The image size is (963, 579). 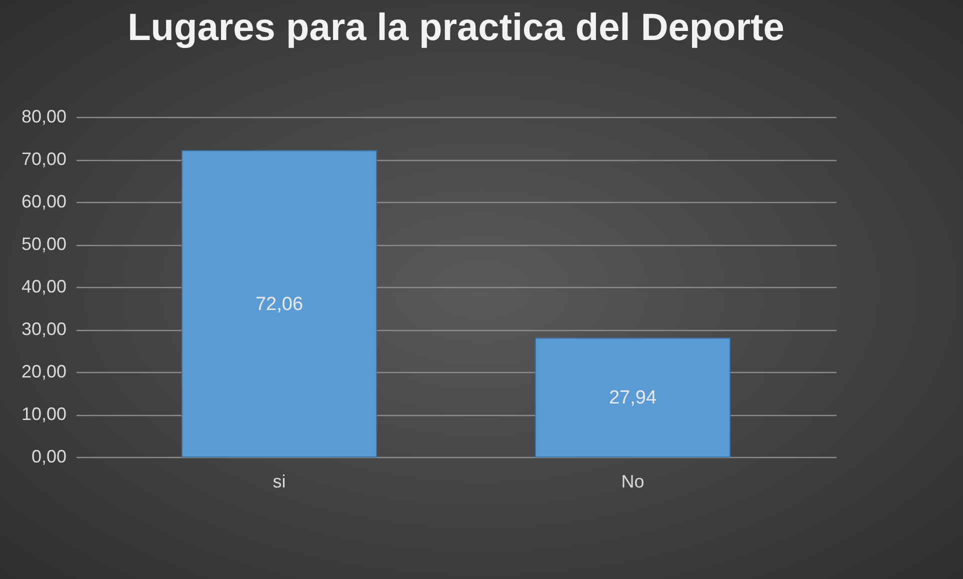 I want to click on y-tick-label: 80,00, so click(x=43, y=116).